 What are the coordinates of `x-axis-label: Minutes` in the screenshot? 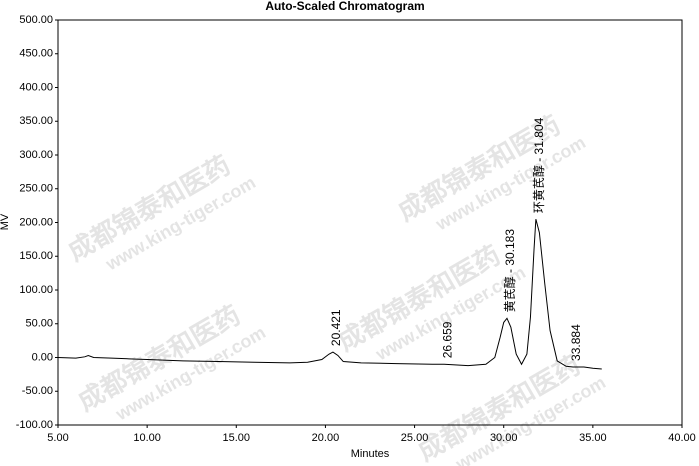 It's located at (370, 454).